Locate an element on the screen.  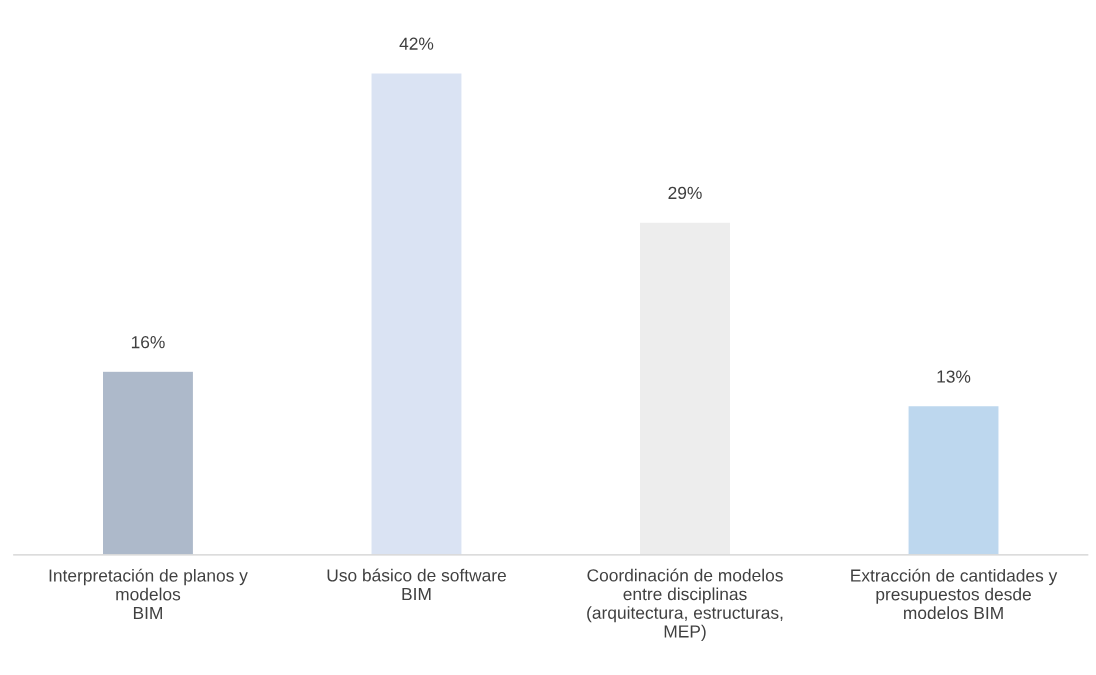
data-label: 42% is located at coordinates (416, 43).